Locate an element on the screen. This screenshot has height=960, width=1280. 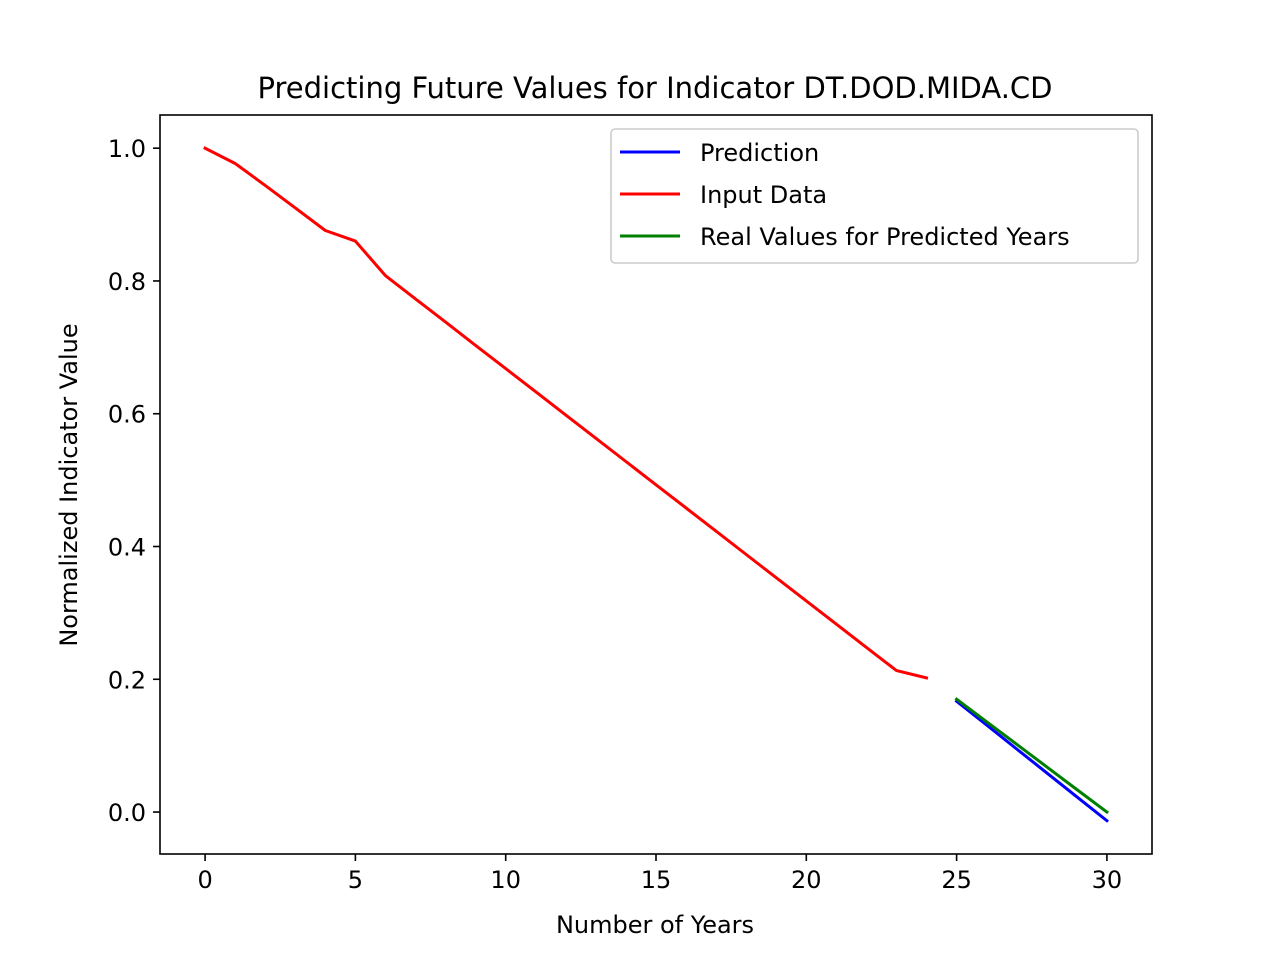
x-tick-label: 5 is located at coordinates (355, 880).